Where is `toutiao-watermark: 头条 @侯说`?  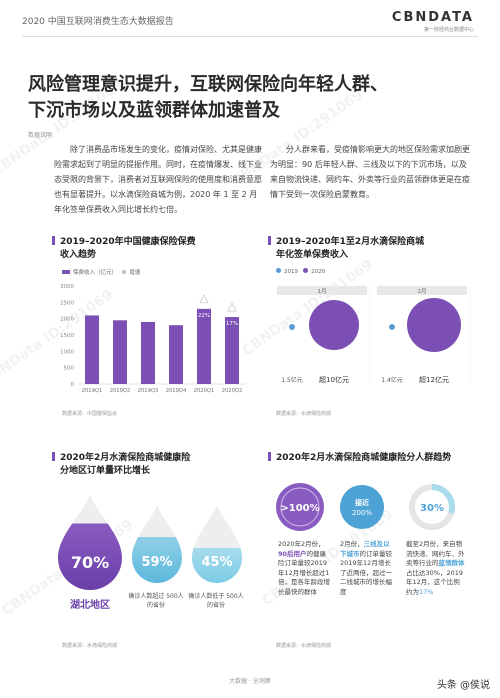
toutiao-watermark: 头条 @侯说 is located at coordinates (463, 685).